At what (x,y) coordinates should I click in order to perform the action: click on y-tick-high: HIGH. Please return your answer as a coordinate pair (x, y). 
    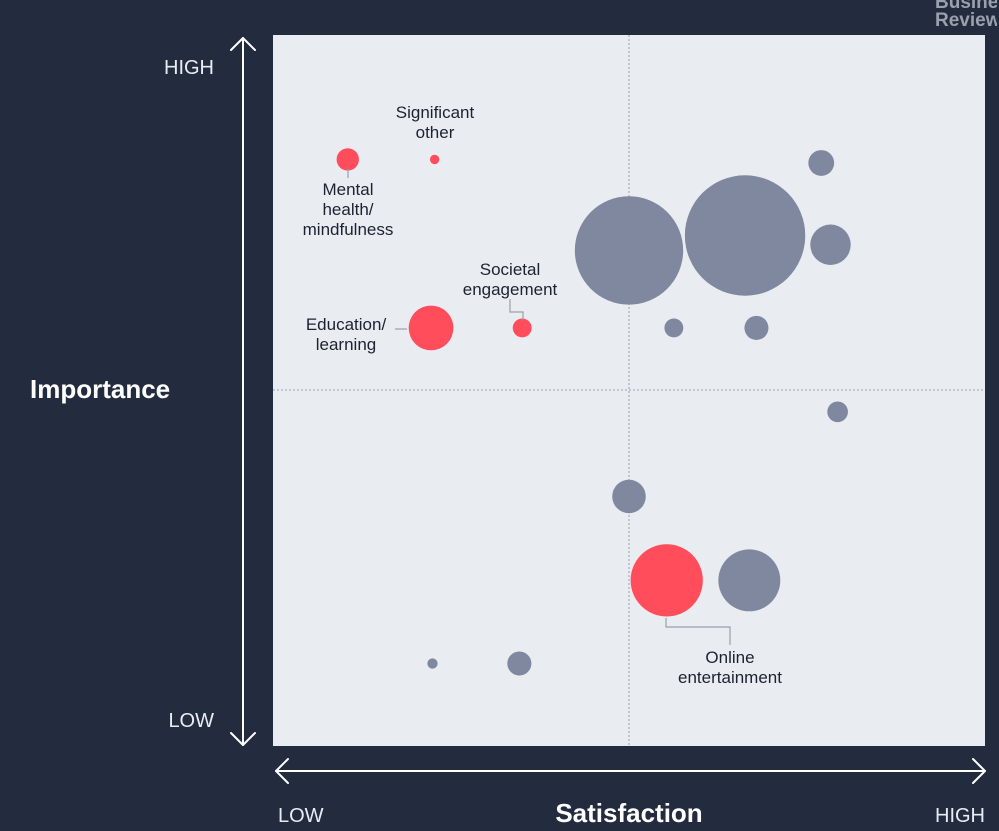
    Looking at the image, I should click on (189, 68).